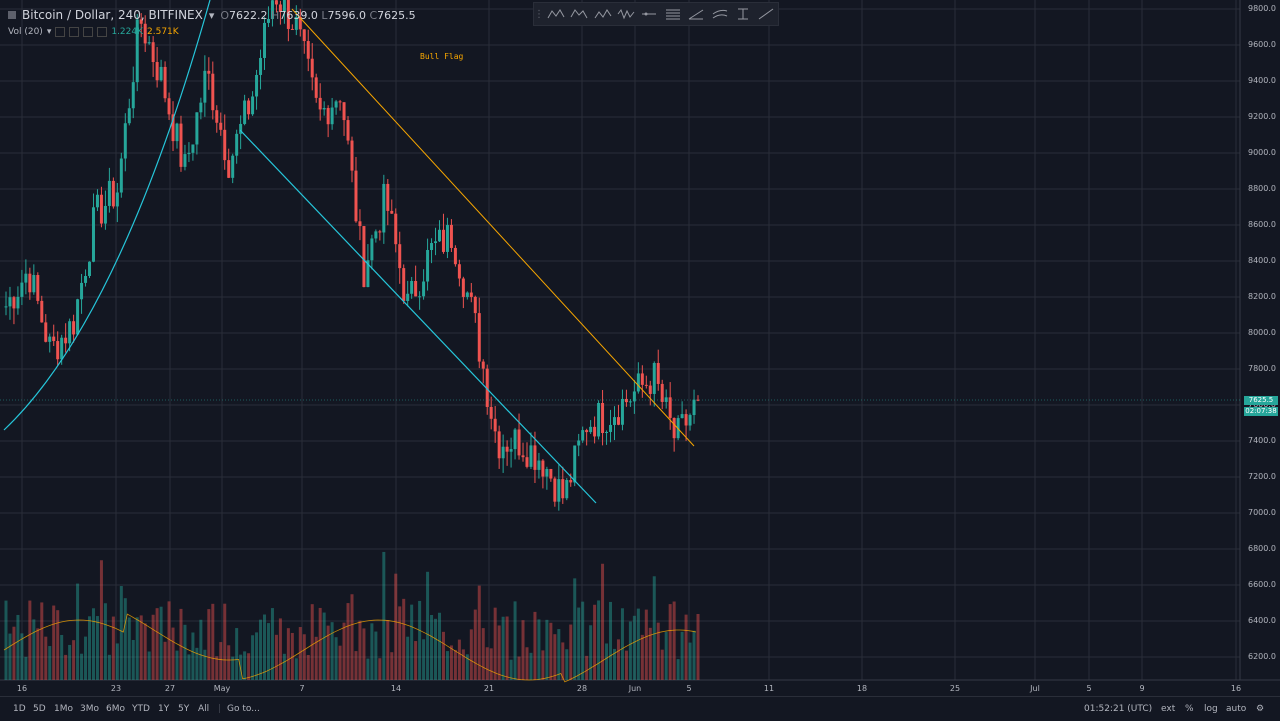  What do you see at coordinates (1118, 709) in the screenshot?
I see `clock: 01:52:21 (UTC)` at bounding box center [1118, 709].